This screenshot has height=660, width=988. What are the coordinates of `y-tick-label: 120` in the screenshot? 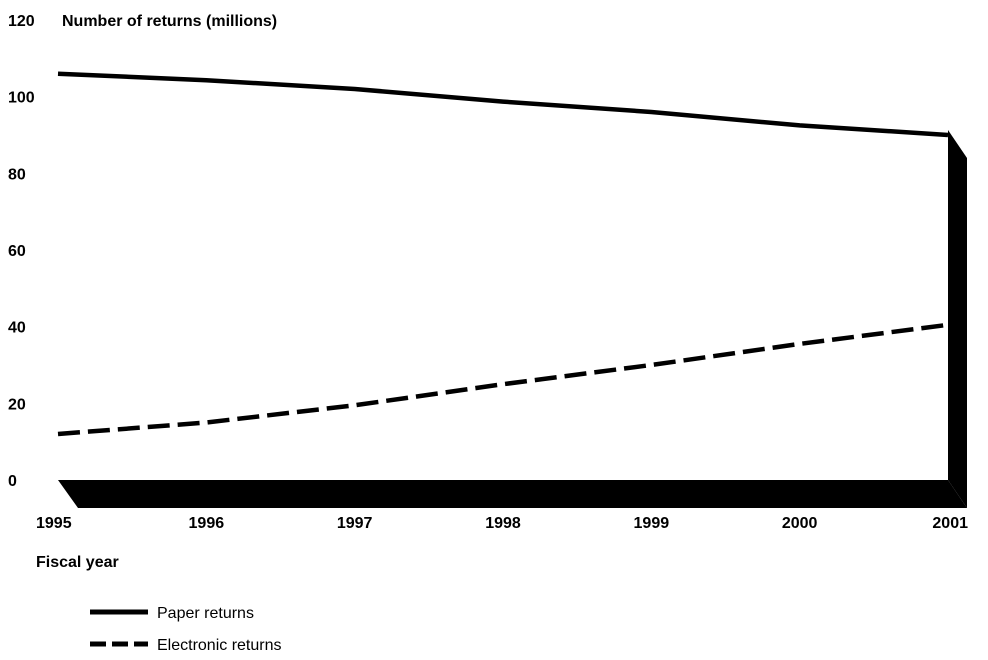 It's located at (21, 21).